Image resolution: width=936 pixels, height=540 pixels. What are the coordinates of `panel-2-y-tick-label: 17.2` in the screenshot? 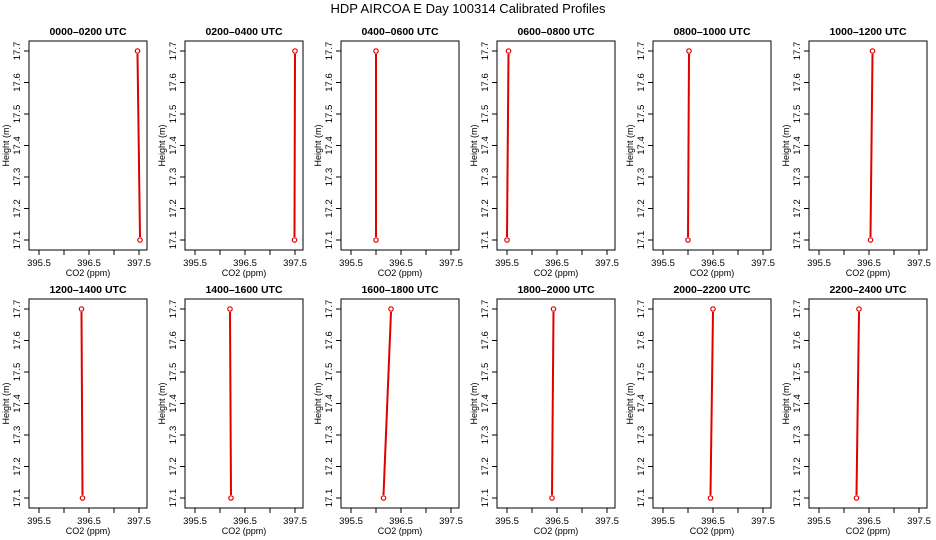 It's located at (173, 208).